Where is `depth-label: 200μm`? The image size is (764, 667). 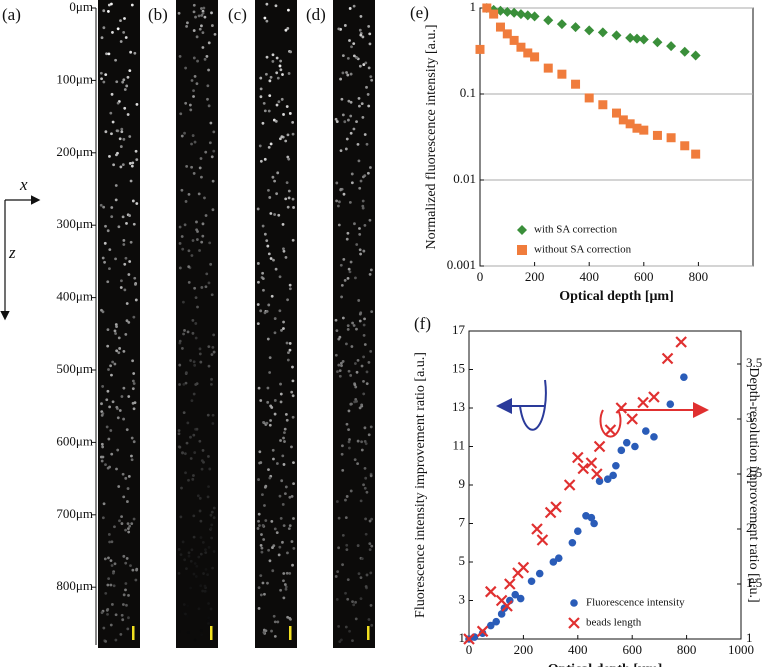
depth-label: 200μm is located at coordinates (74, 151).